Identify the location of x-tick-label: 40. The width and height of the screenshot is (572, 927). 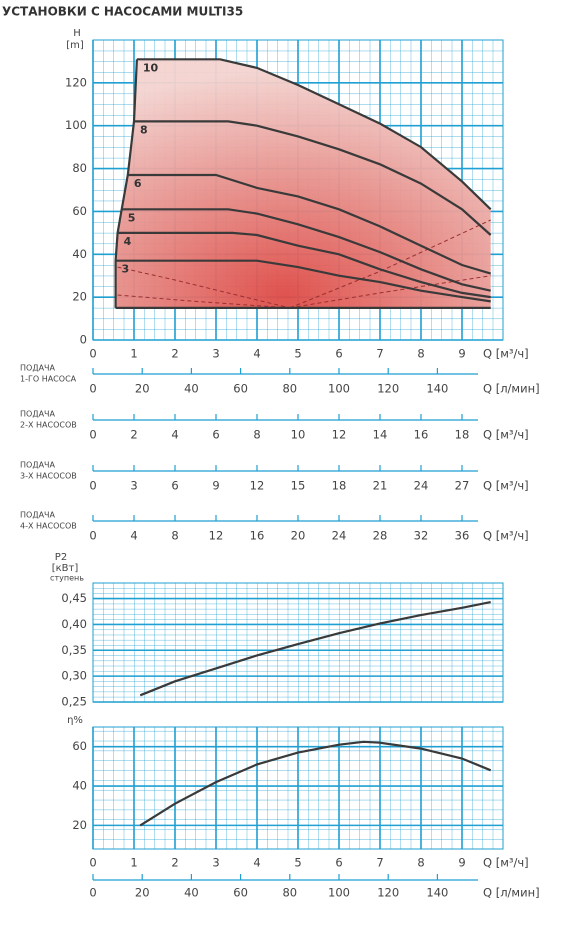
(191, 389).